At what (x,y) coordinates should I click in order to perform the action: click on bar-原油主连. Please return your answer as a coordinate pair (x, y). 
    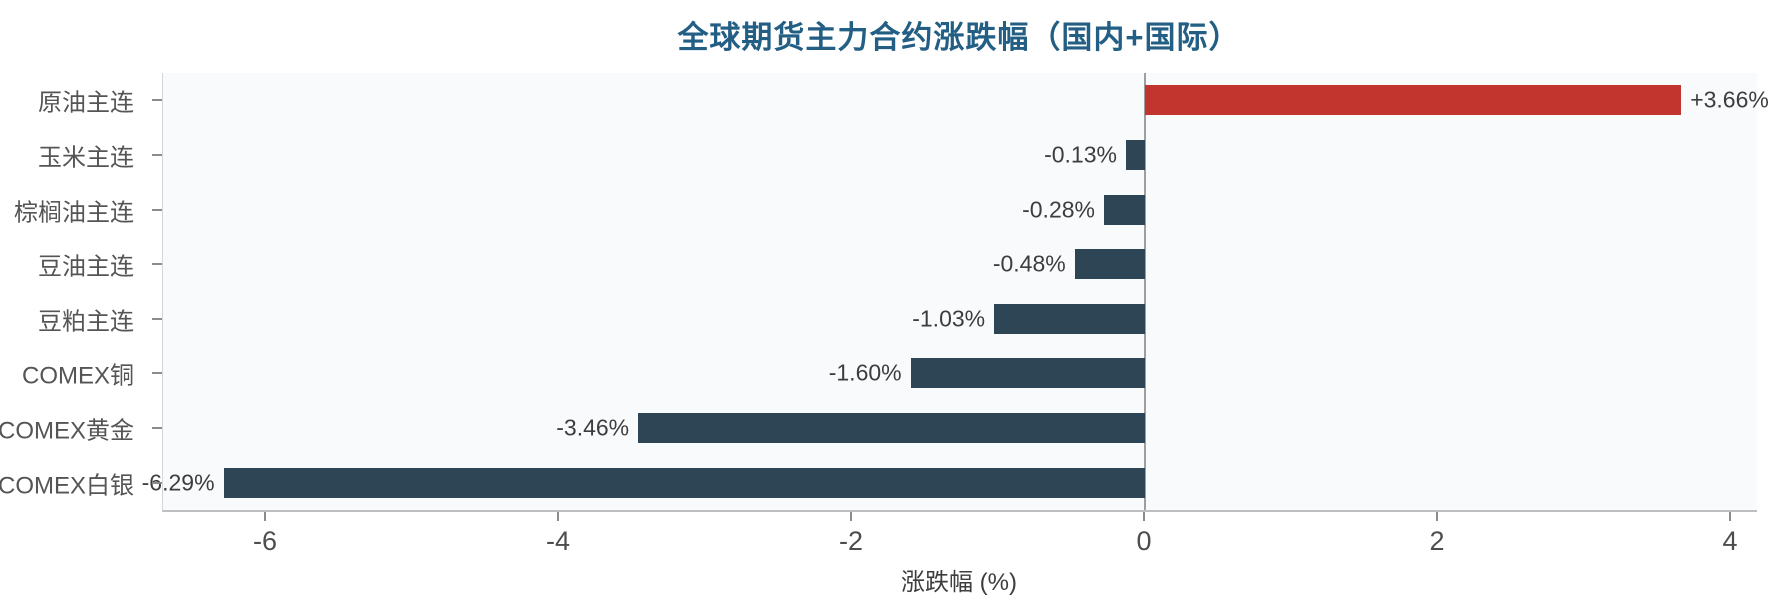
    Looking at the image, I should click on (1413, 100).